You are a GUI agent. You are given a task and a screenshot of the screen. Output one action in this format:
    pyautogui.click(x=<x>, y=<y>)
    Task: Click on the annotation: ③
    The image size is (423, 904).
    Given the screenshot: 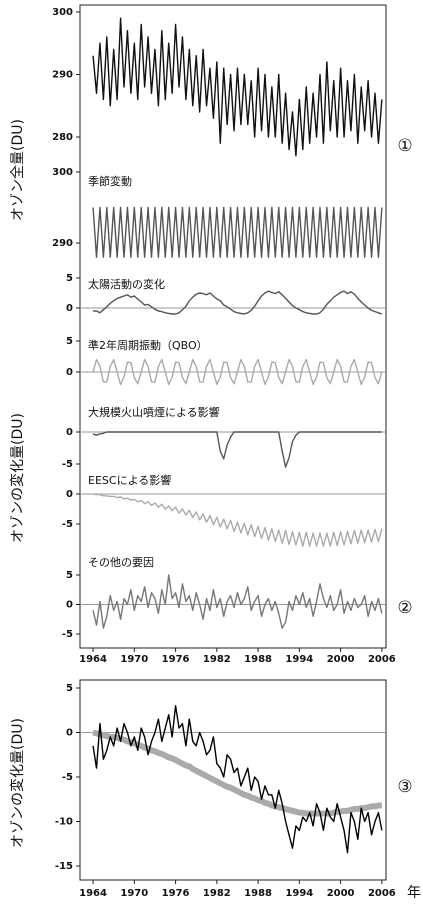 What is the action you would take?
    pyautogui.click(x=404, y=787)
    